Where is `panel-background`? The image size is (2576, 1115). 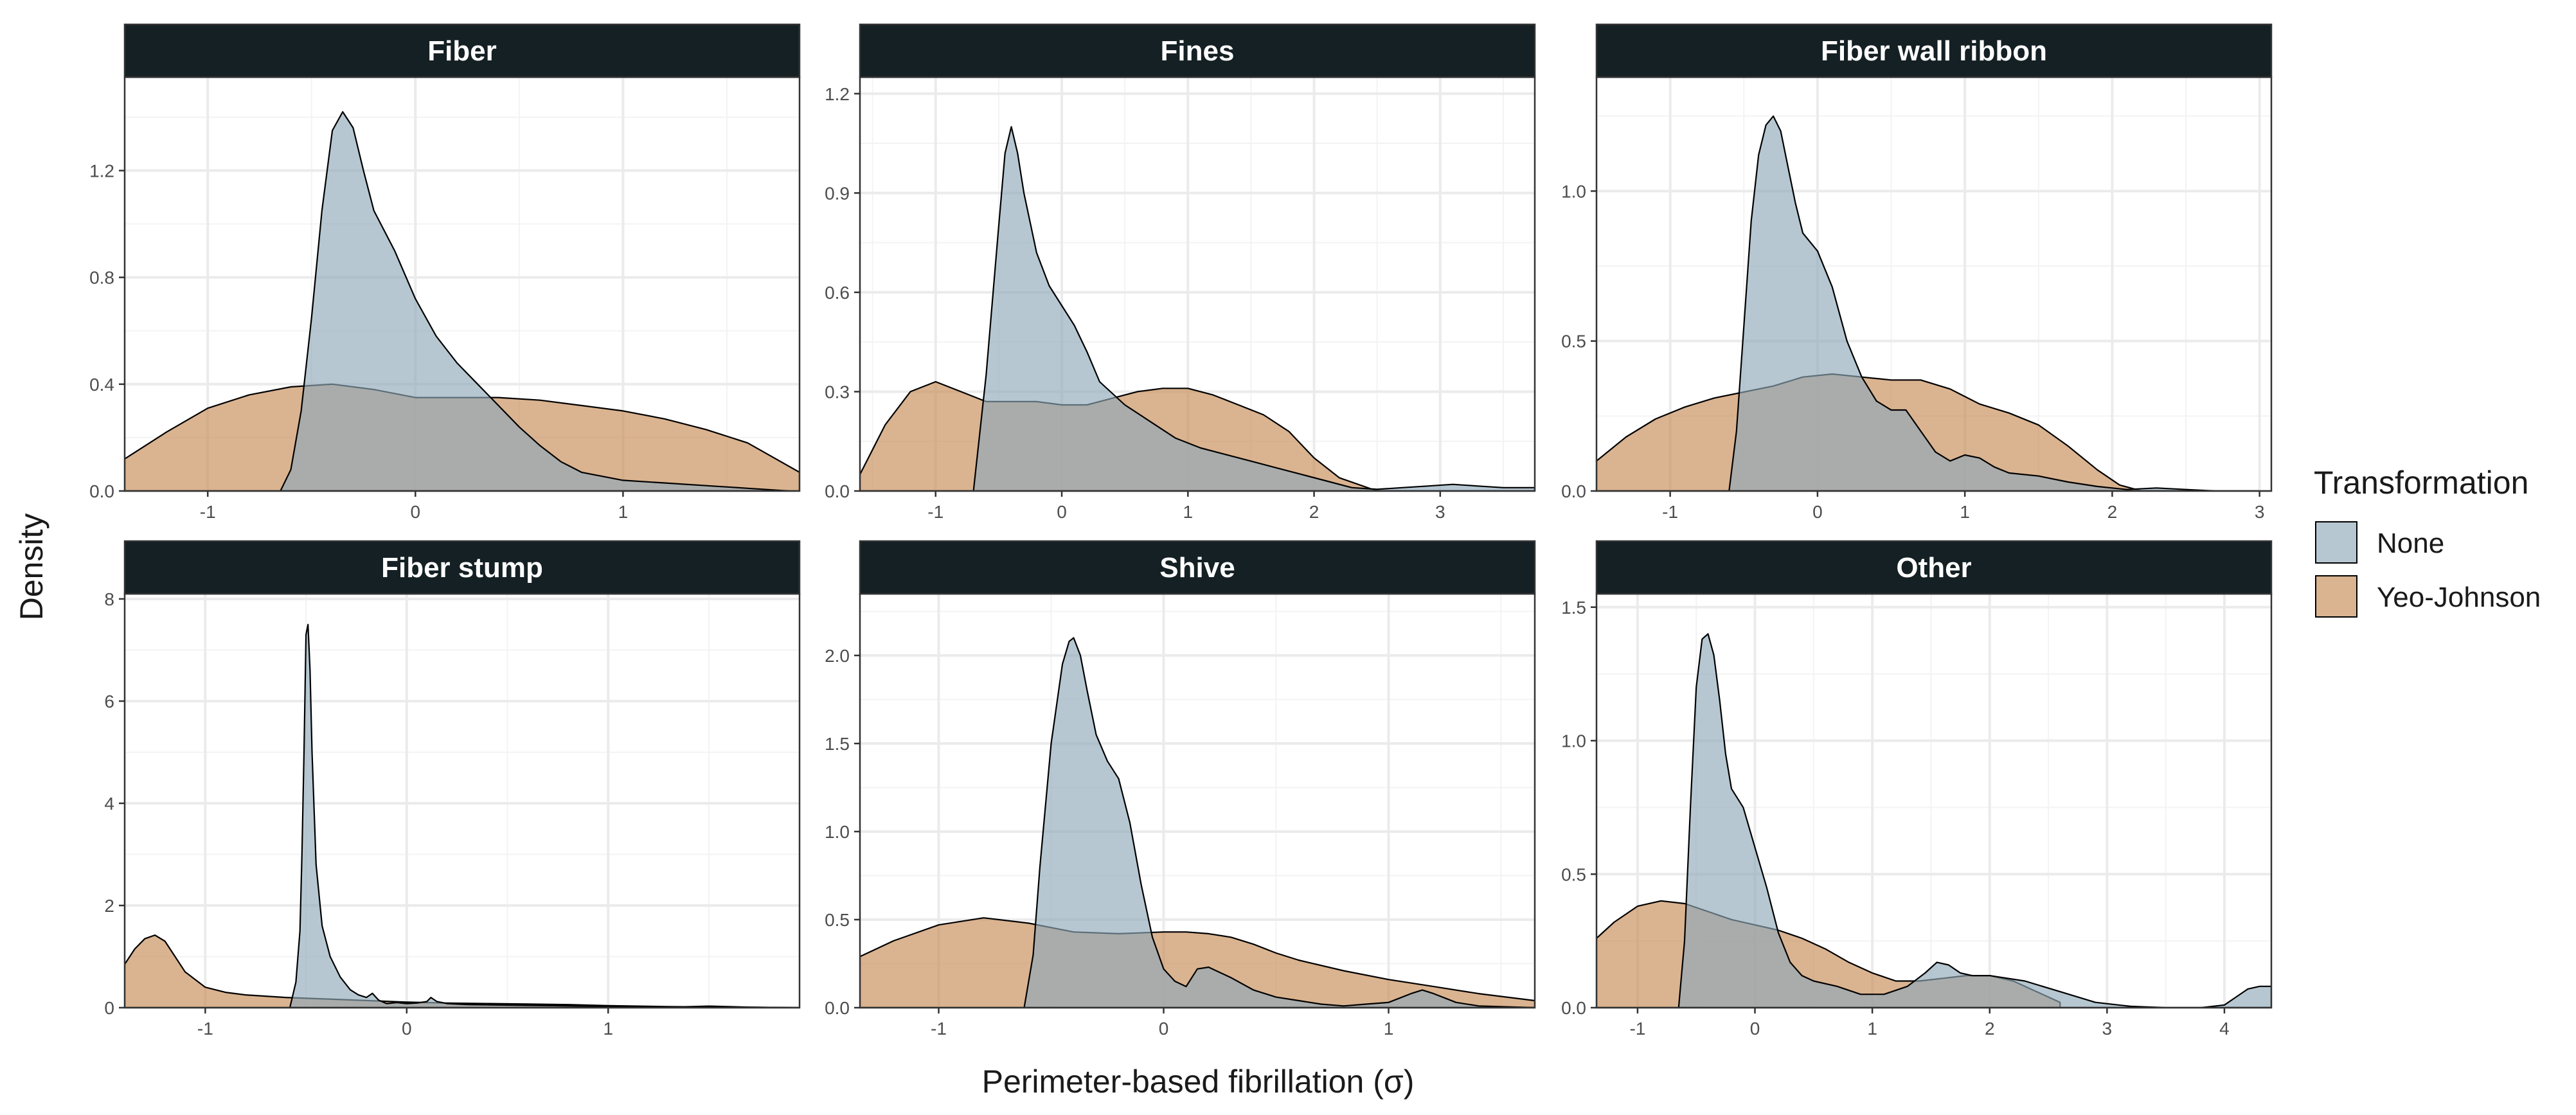 panel-background is located at coordinates (463, 801).